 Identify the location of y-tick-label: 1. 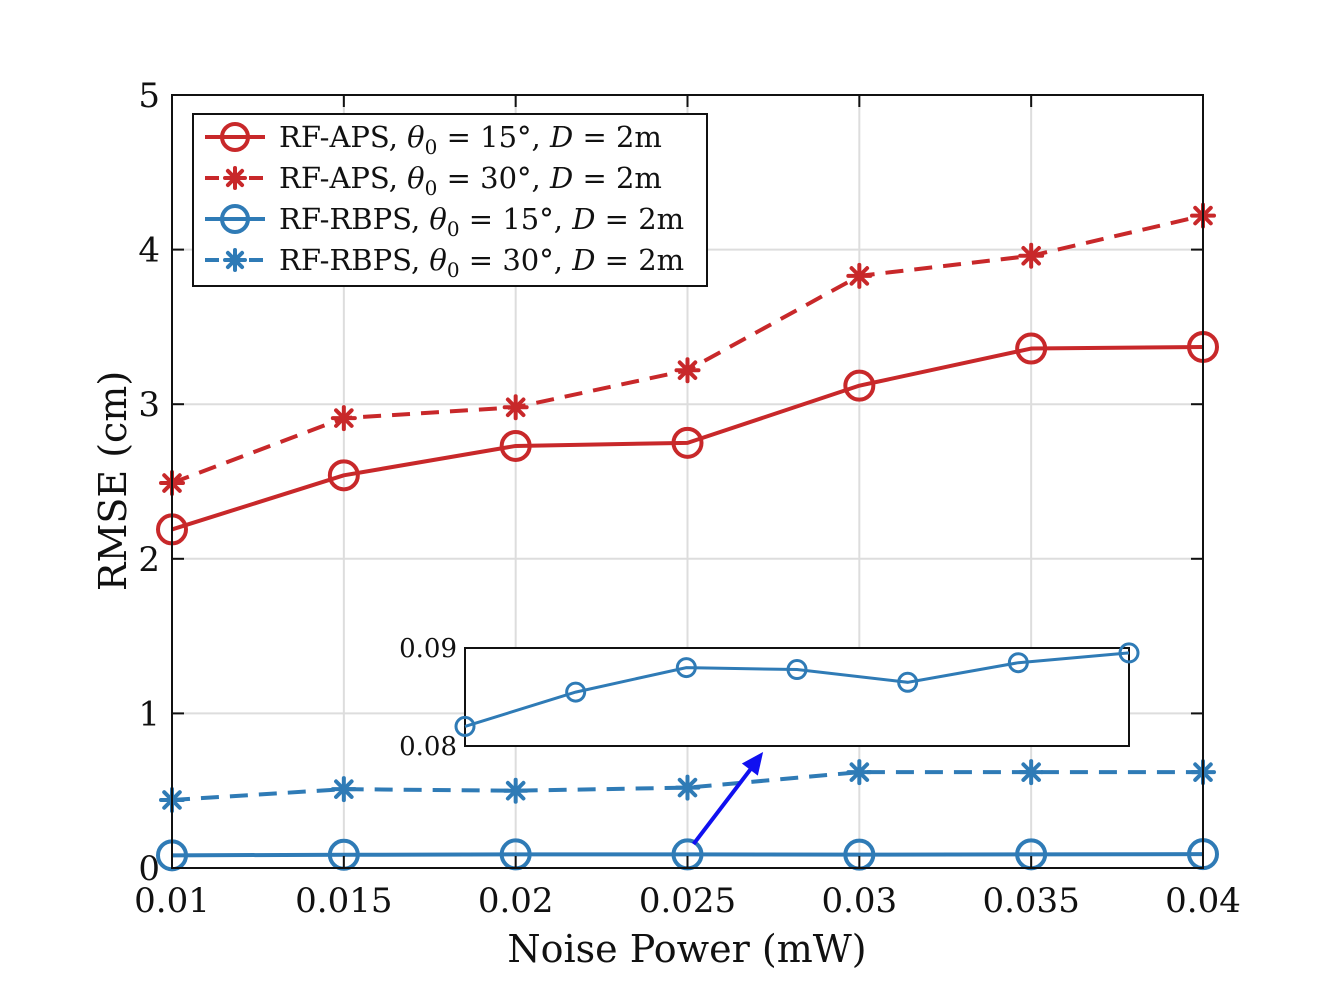
(149, 714).